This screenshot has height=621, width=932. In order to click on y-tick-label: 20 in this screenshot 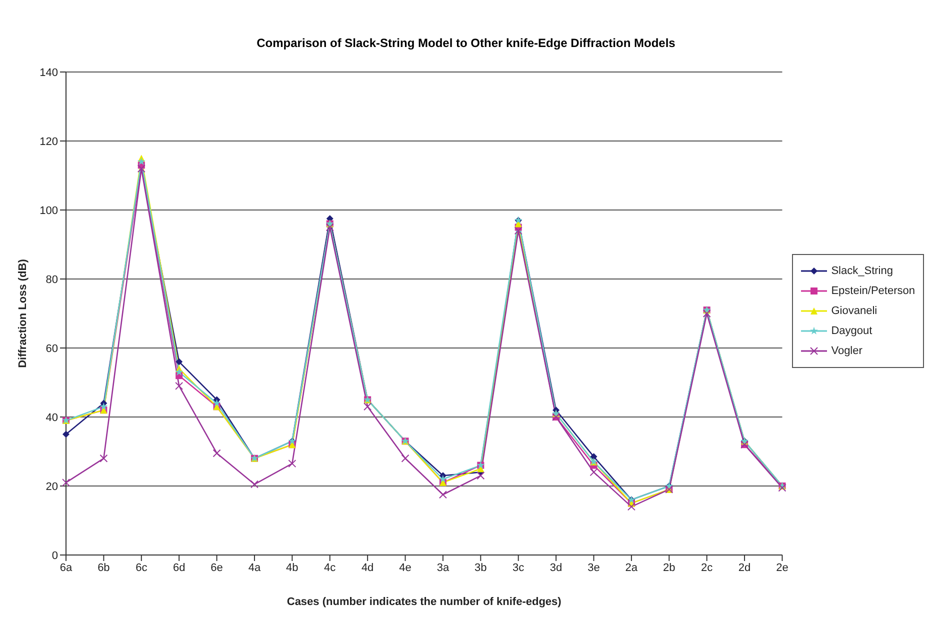, I will do `click(52, 486)`.